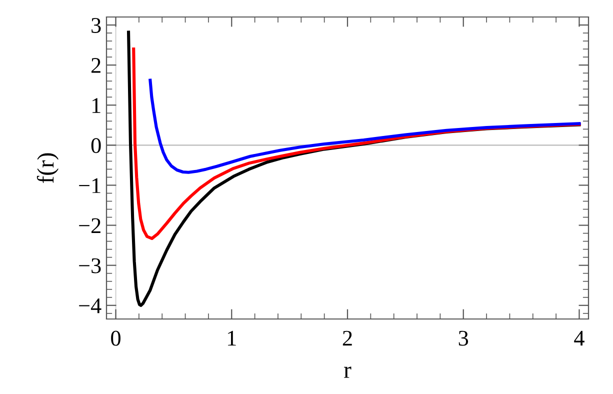 The image size is (613, 394). What do you see at coordinates (115, 338) in the screenshot?
I see `x-tick-label: 0` at bounding box center [115, 338].